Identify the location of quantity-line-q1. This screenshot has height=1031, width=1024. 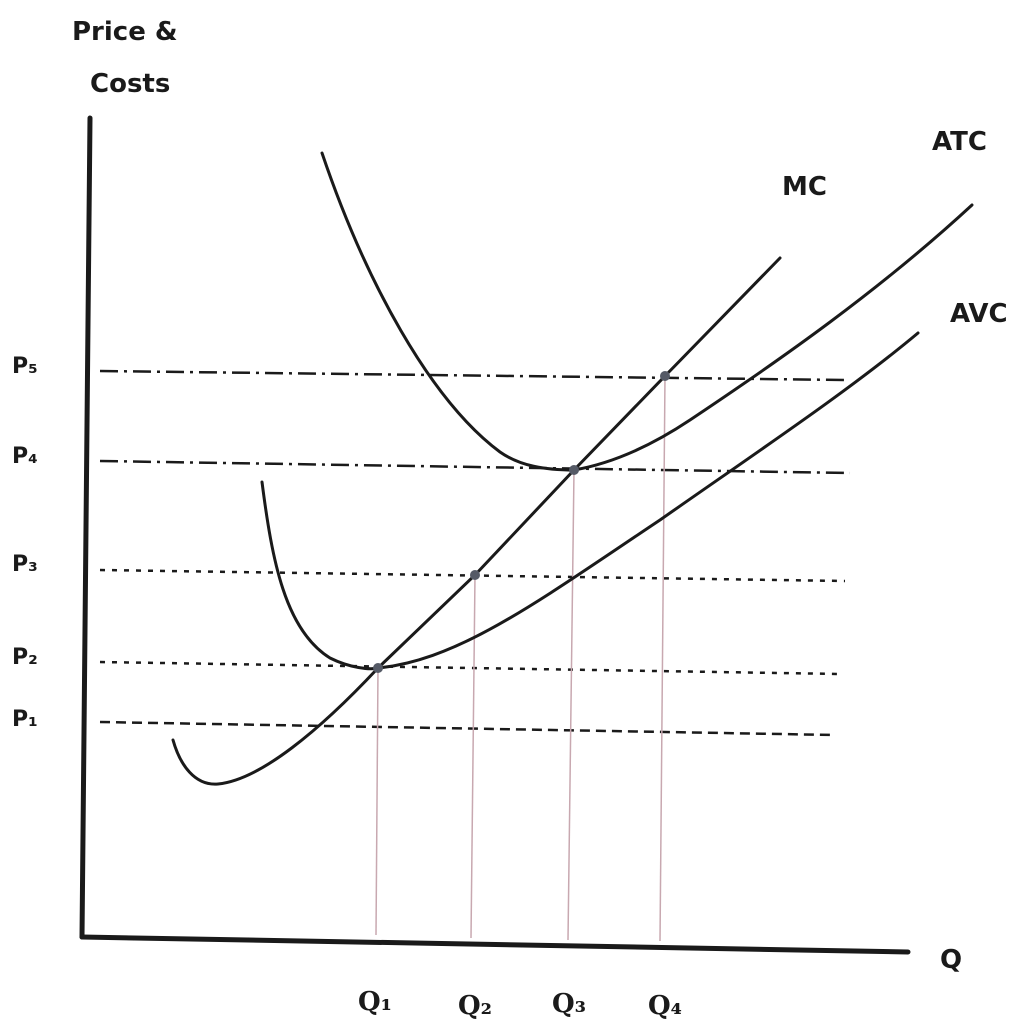
(377, 801).